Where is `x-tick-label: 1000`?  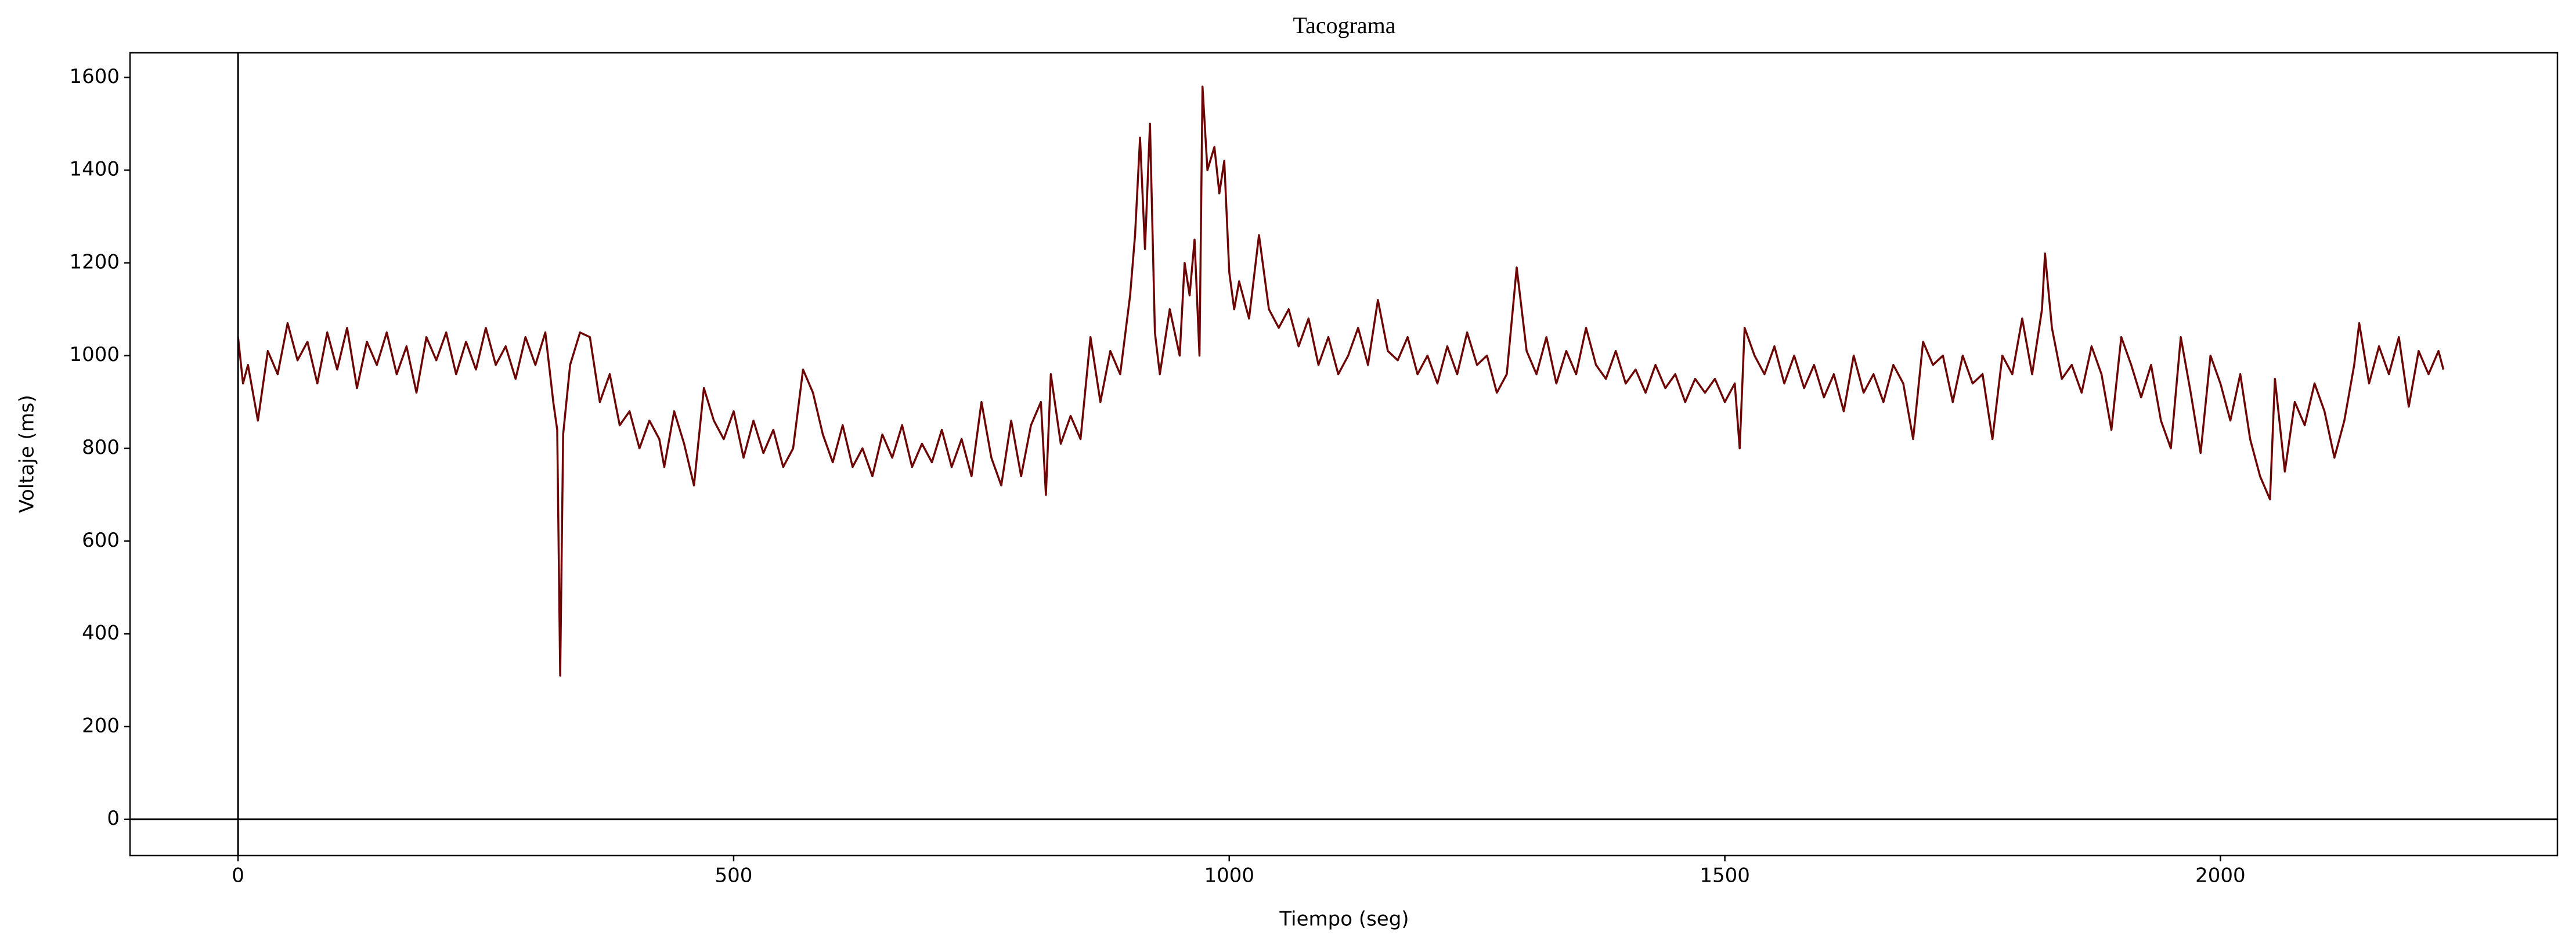
x-tick-label: 1000 is located at coordinates (1230, 876).